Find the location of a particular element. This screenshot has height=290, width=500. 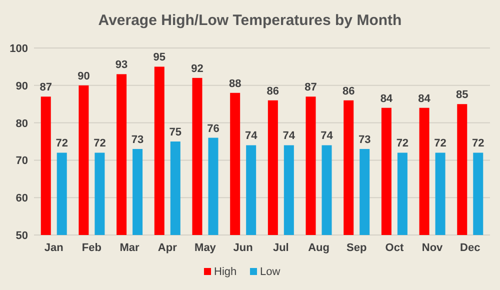

y-tick-label: 70 is located at coordinates (22, 161).